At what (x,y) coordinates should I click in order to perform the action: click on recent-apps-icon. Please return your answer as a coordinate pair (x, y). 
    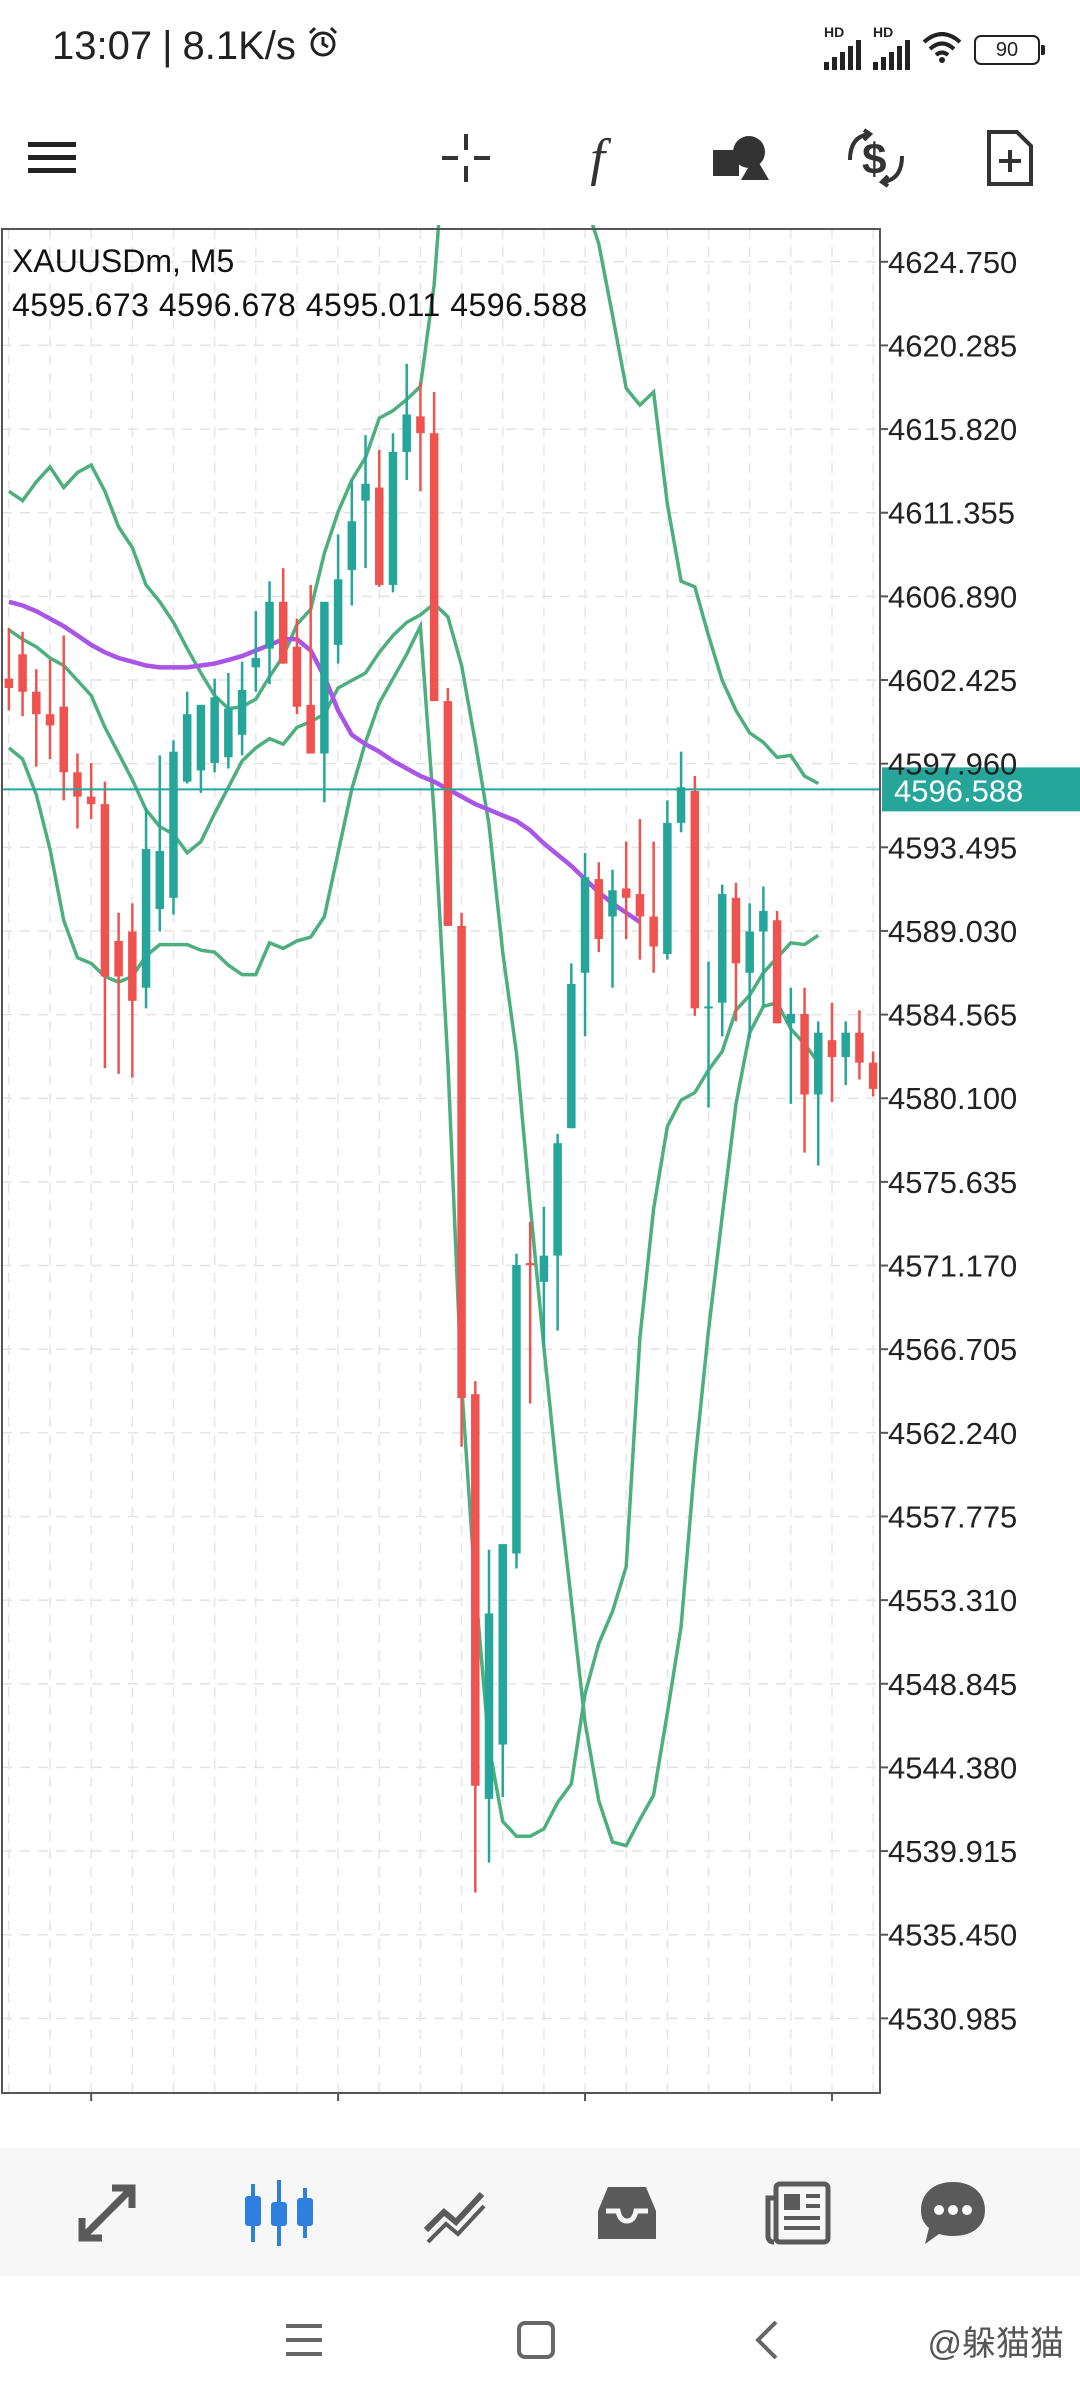
    Looking at the image, I should click on (304, 2340).